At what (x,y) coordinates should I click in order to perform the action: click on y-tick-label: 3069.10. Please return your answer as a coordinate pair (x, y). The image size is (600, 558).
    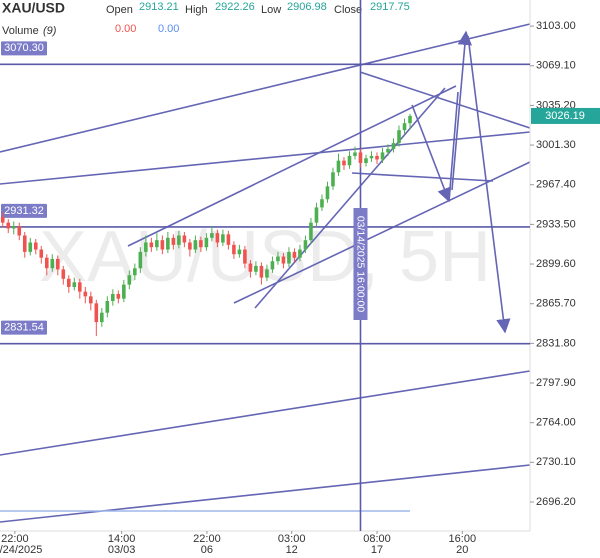
    Looking at the image, I should click on (556, 66).